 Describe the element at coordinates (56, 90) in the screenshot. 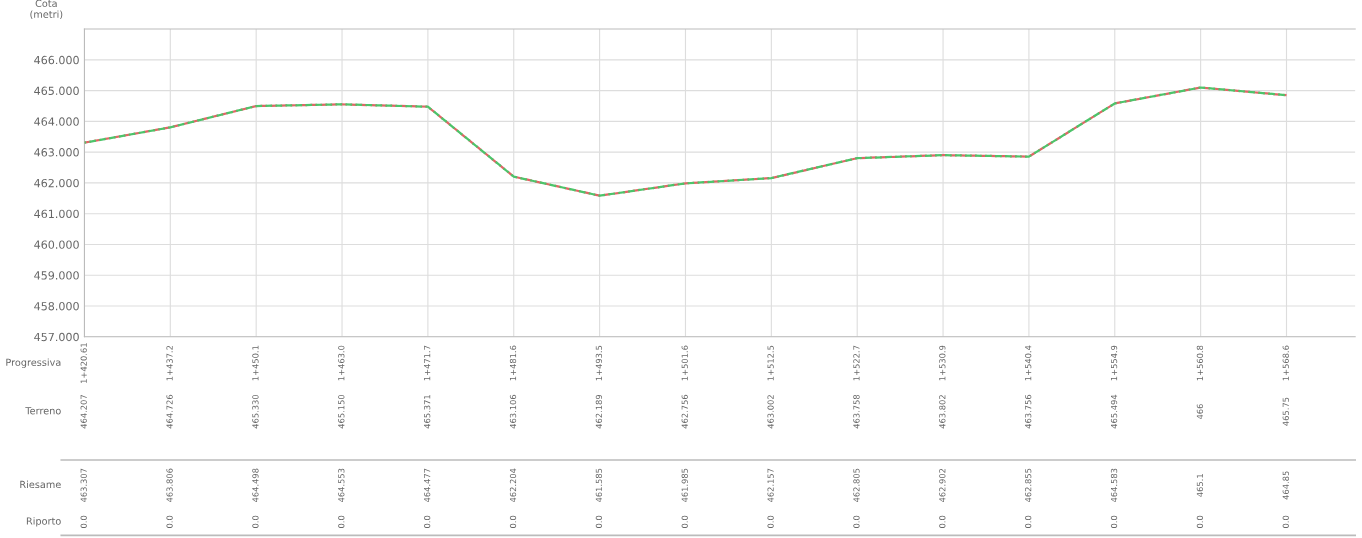

I see `y-tick-label: 465.000` at that location.